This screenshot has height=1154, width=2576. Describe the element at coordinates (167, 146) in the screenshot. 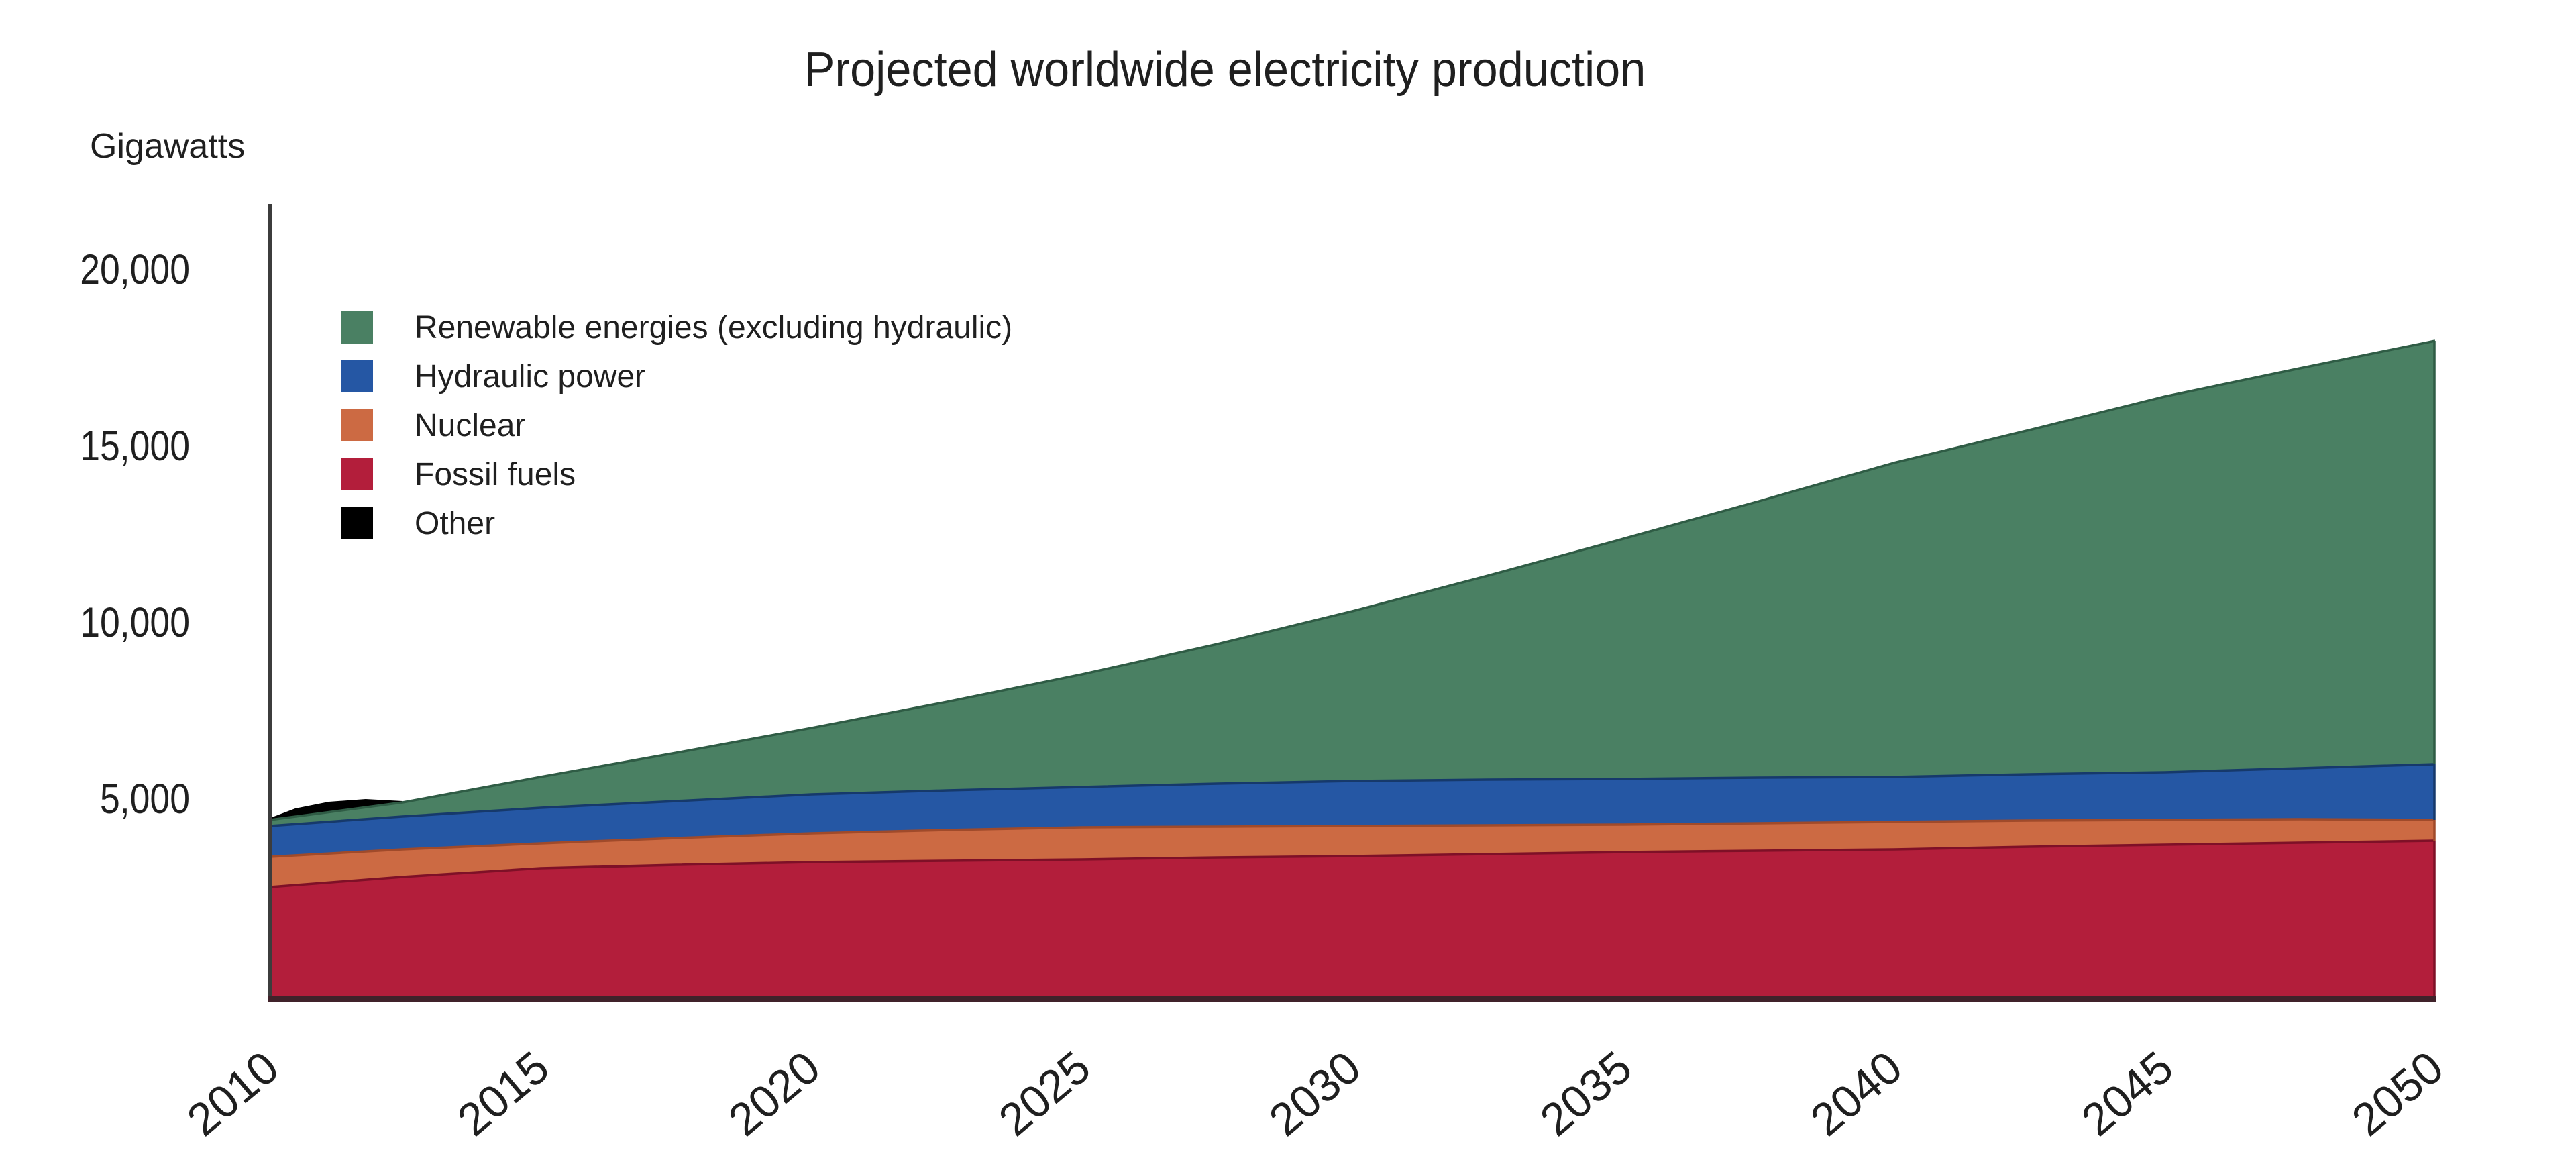

I see `svg-text: Gigawatts` at that location.